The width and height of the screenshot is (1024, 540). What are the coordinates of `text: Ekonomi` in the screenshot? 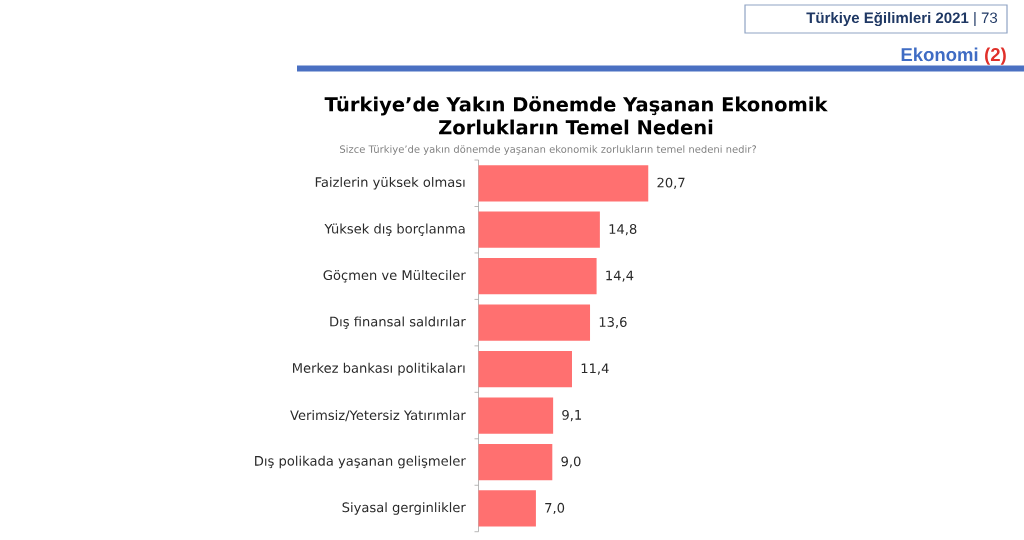 It's located at (939, 54).